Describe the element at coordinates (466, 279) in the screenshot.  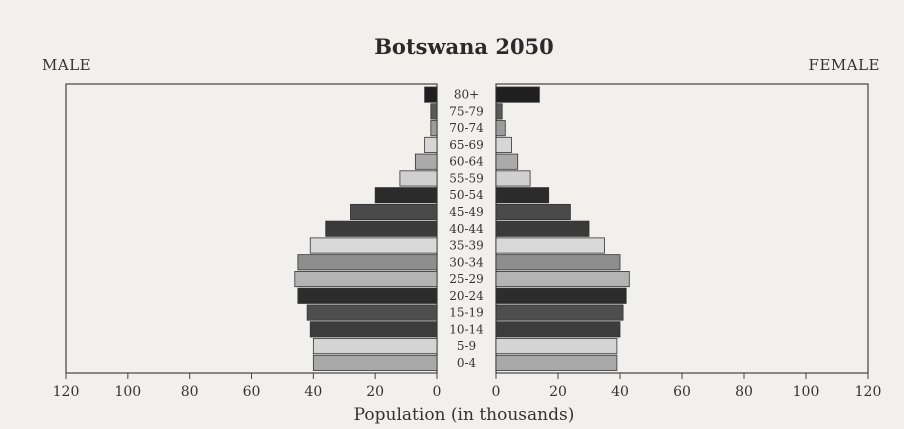
I see `age-group-label: 25-29` at that location.